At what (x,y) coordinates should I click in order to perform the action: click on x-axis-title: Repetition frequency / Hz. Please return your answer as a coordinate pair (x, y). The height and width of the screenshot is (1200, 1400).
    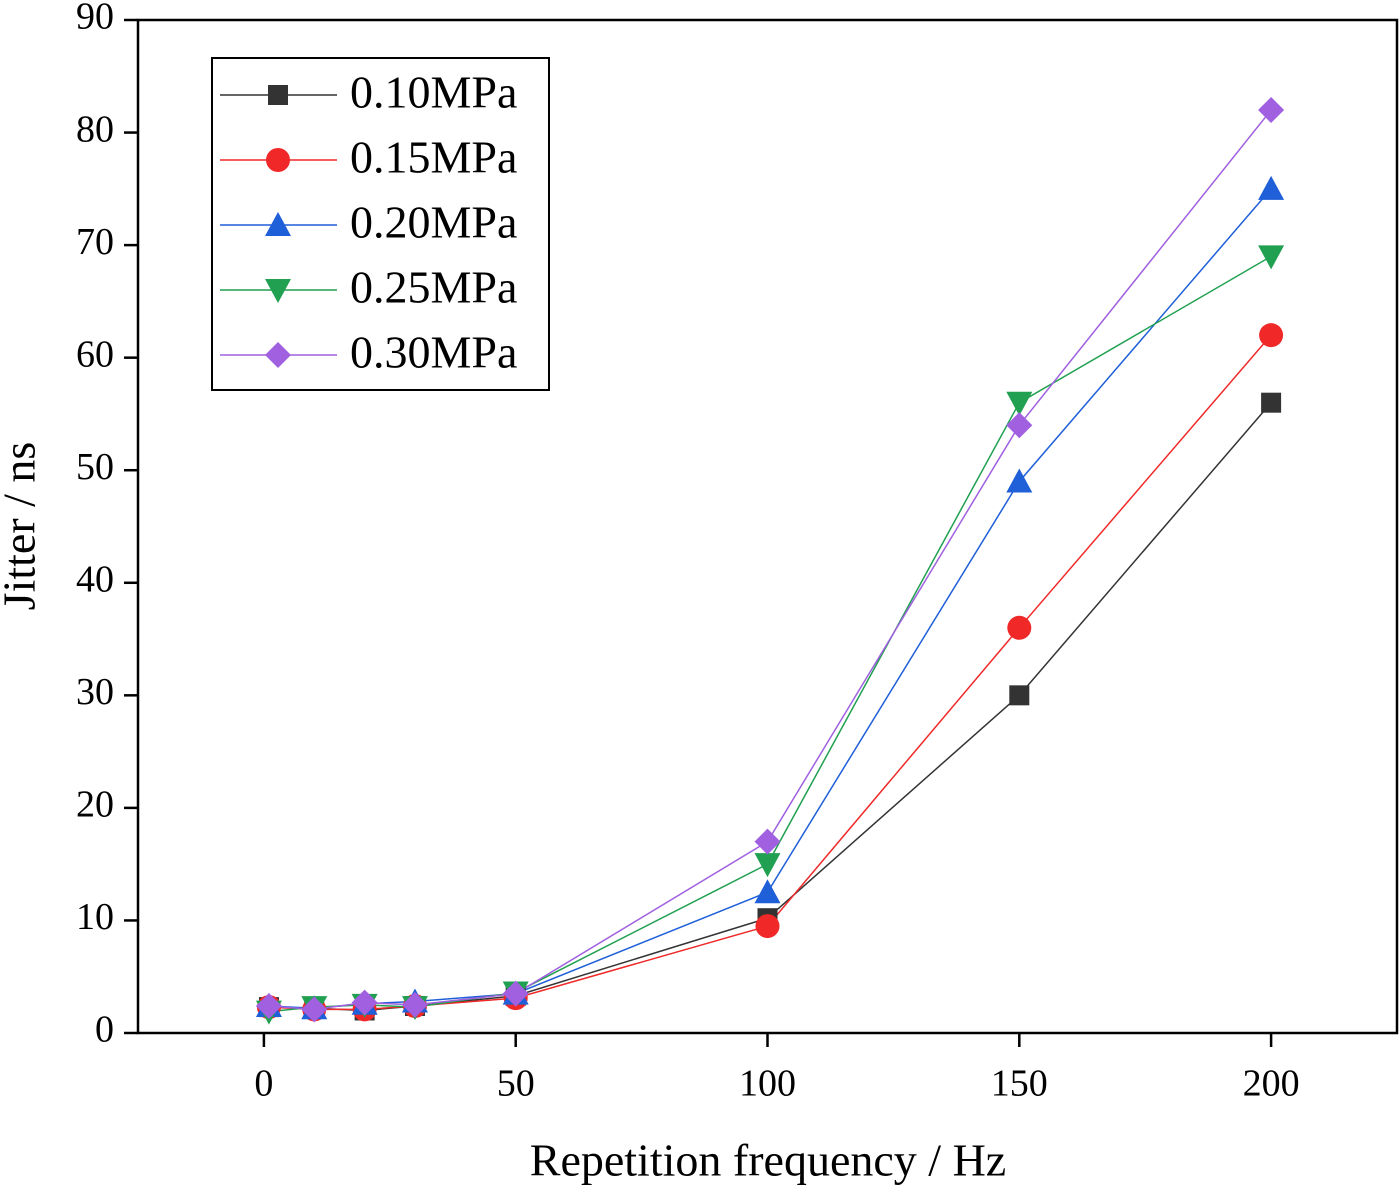
    Looking at the image, I should click on (768, 1160).